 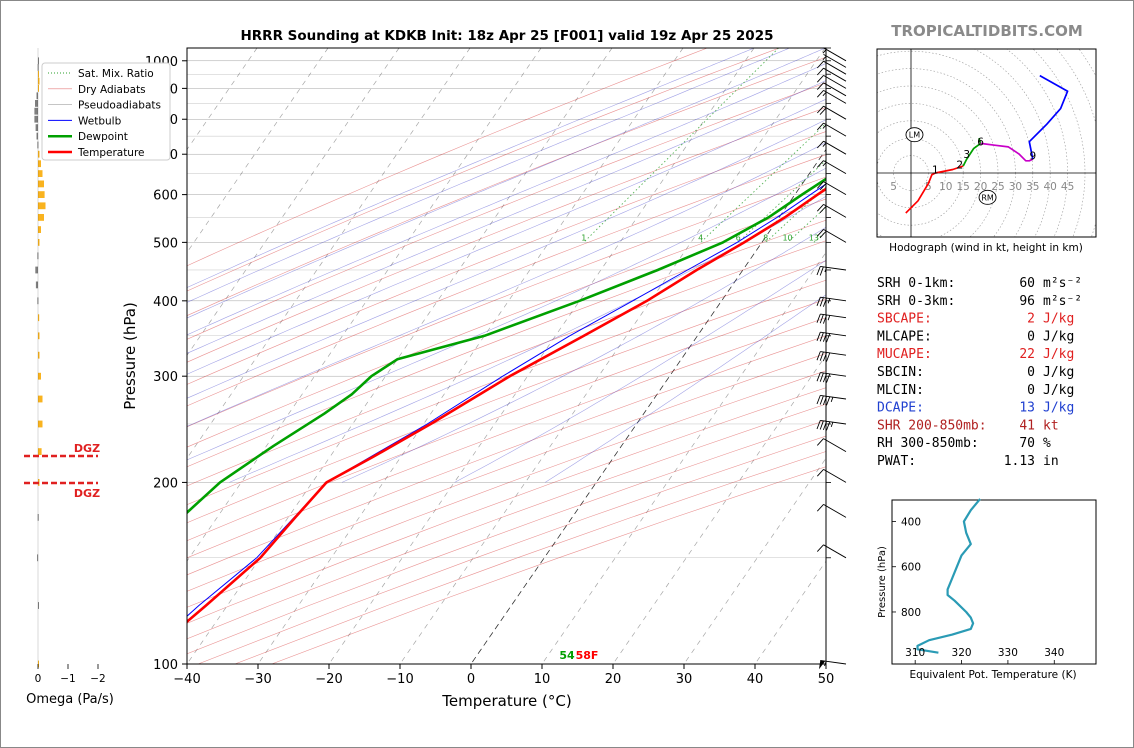 I want to click on mixing-ratio-label: 8, so click(x=765, y=237).